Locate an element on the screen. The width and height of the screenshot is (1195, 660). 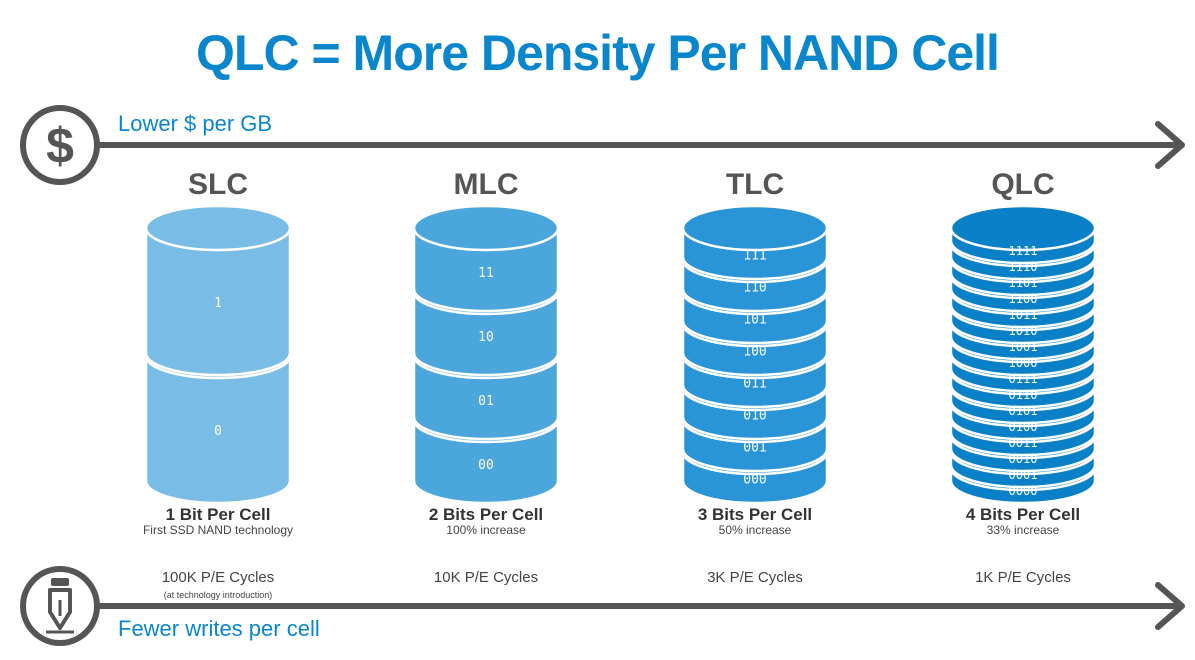
cylinder-slc: 10 is located at coordinates (218, 354).